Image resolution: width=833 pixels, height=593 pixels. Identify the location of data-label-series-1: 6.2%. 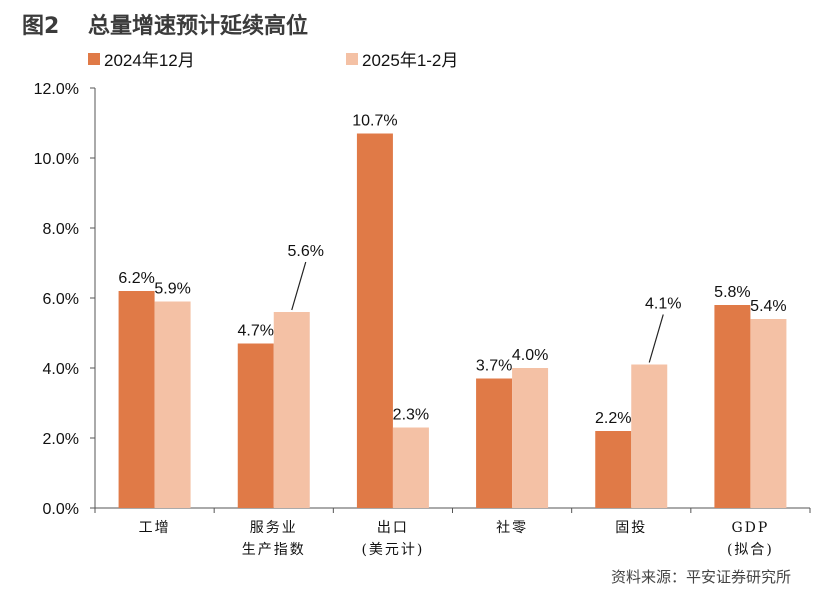
(136, 278).